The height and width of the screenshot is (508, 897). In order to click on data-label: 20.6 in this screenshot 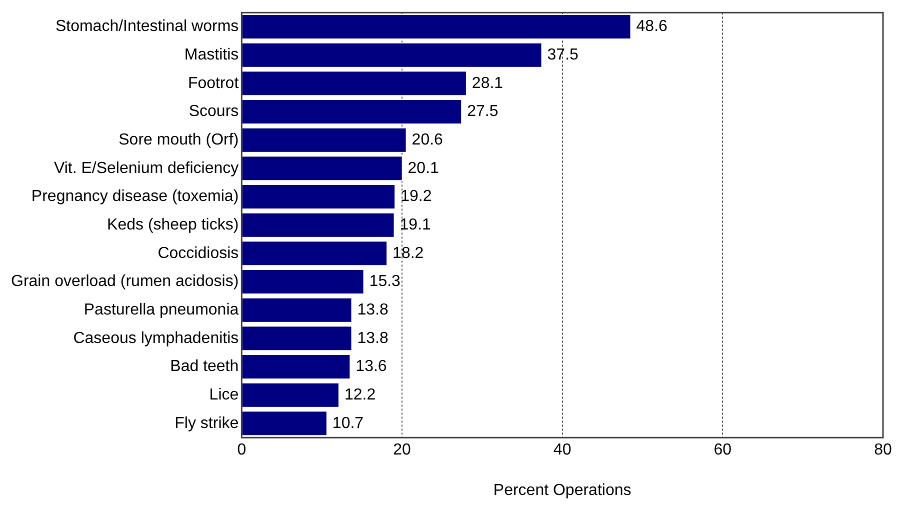, I will do `click(428, 140)`.